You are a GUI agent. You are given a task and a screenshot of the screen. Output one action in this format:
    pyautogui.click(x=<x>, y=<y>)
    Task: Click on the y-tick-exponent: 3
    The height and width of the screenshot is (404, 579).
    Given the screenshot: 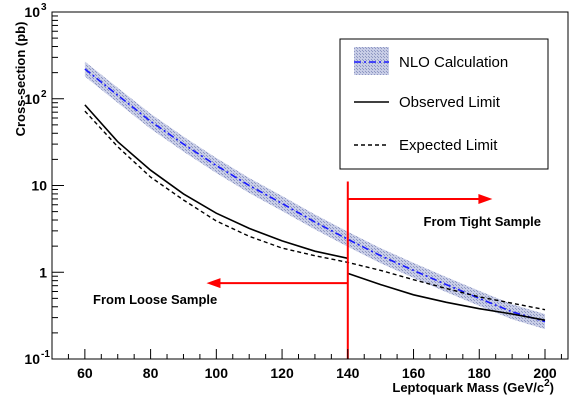 What is the action you would take?
    pyautogui.click(x=44, y=7)
    